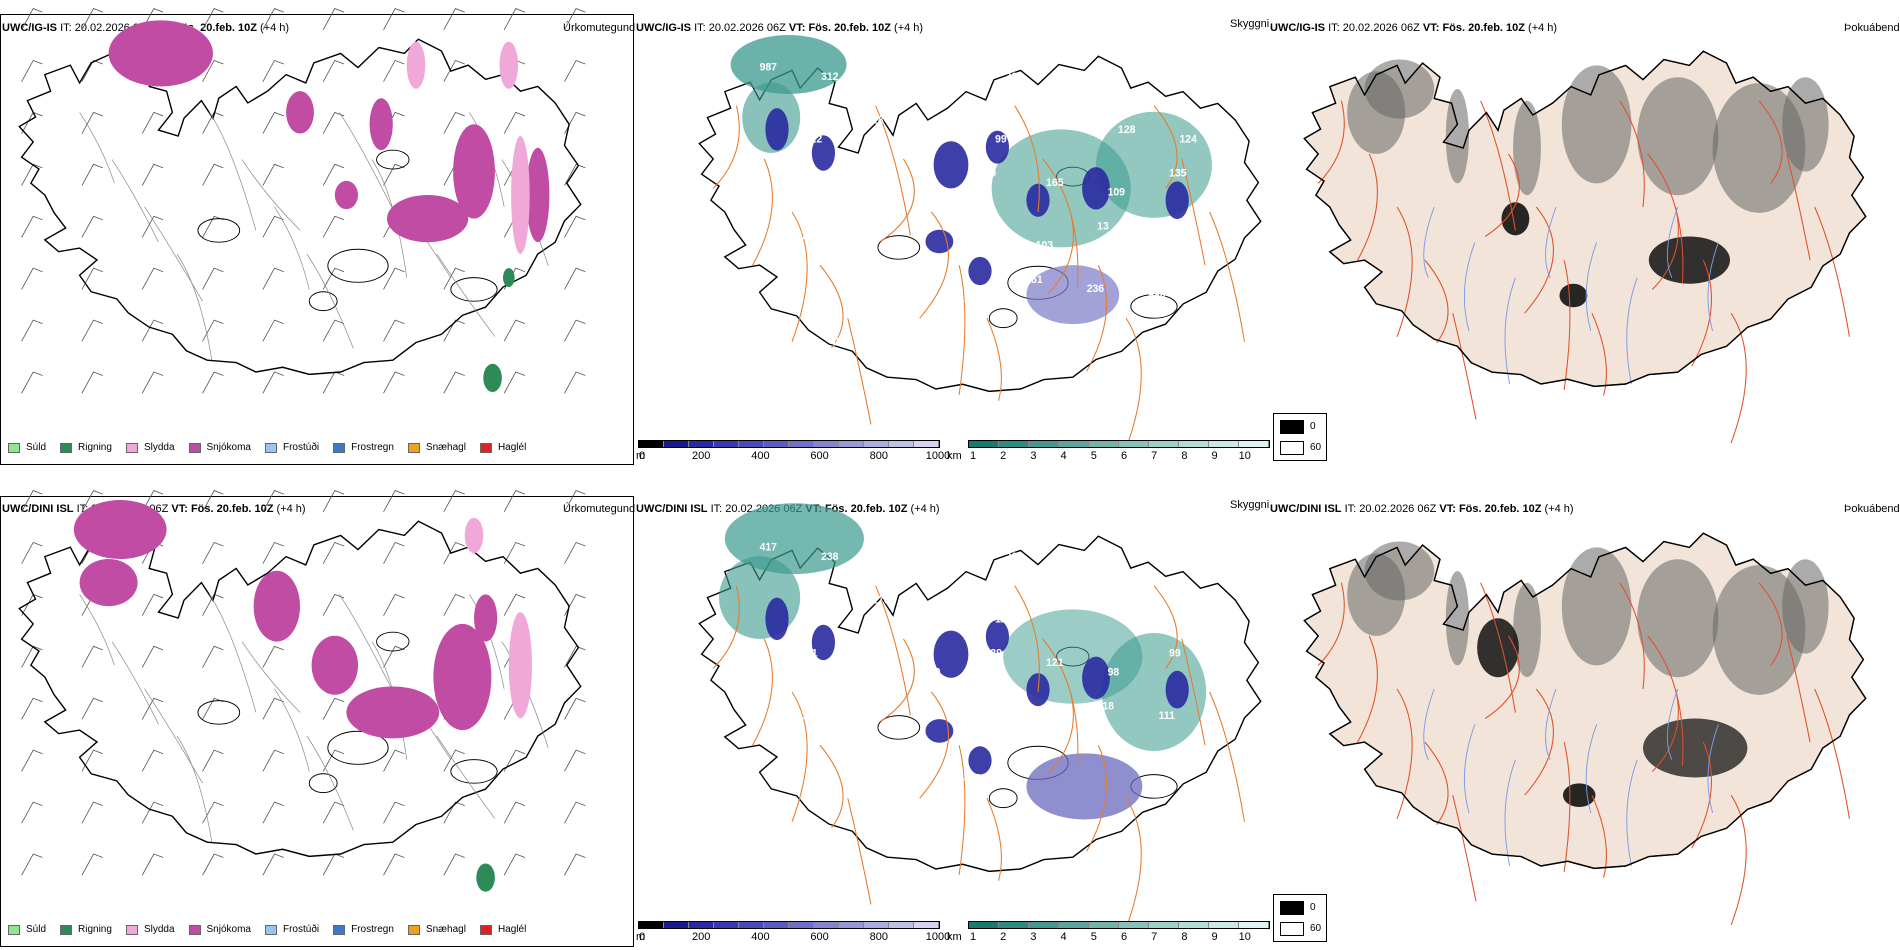 This screenshot has height=950, width=1900. What do you see at coordinates (1189, 139) in the screenshot?
I see `cloud-base-label: 124` at bounding box center [1189, 139].